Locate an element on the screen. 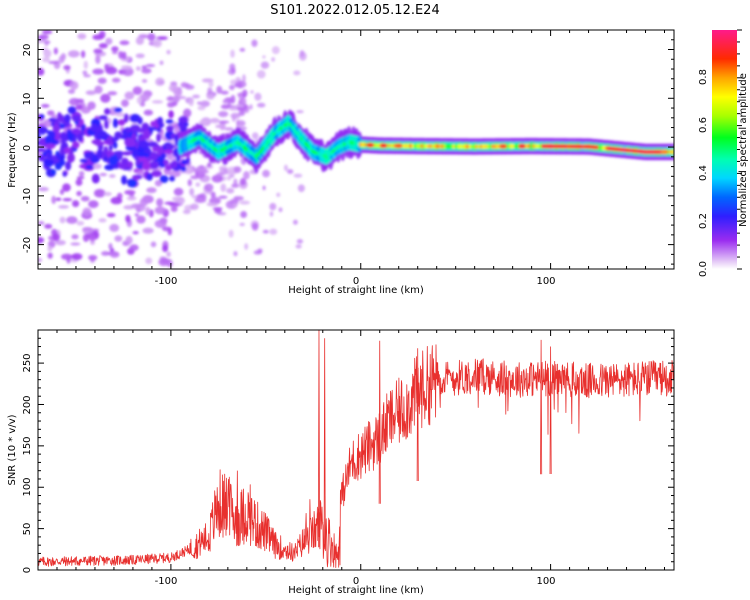 This screenshot has width=750, height=600. spectrogram-xlabel: Height of straight line (km) is located at coordinates (356, 290).